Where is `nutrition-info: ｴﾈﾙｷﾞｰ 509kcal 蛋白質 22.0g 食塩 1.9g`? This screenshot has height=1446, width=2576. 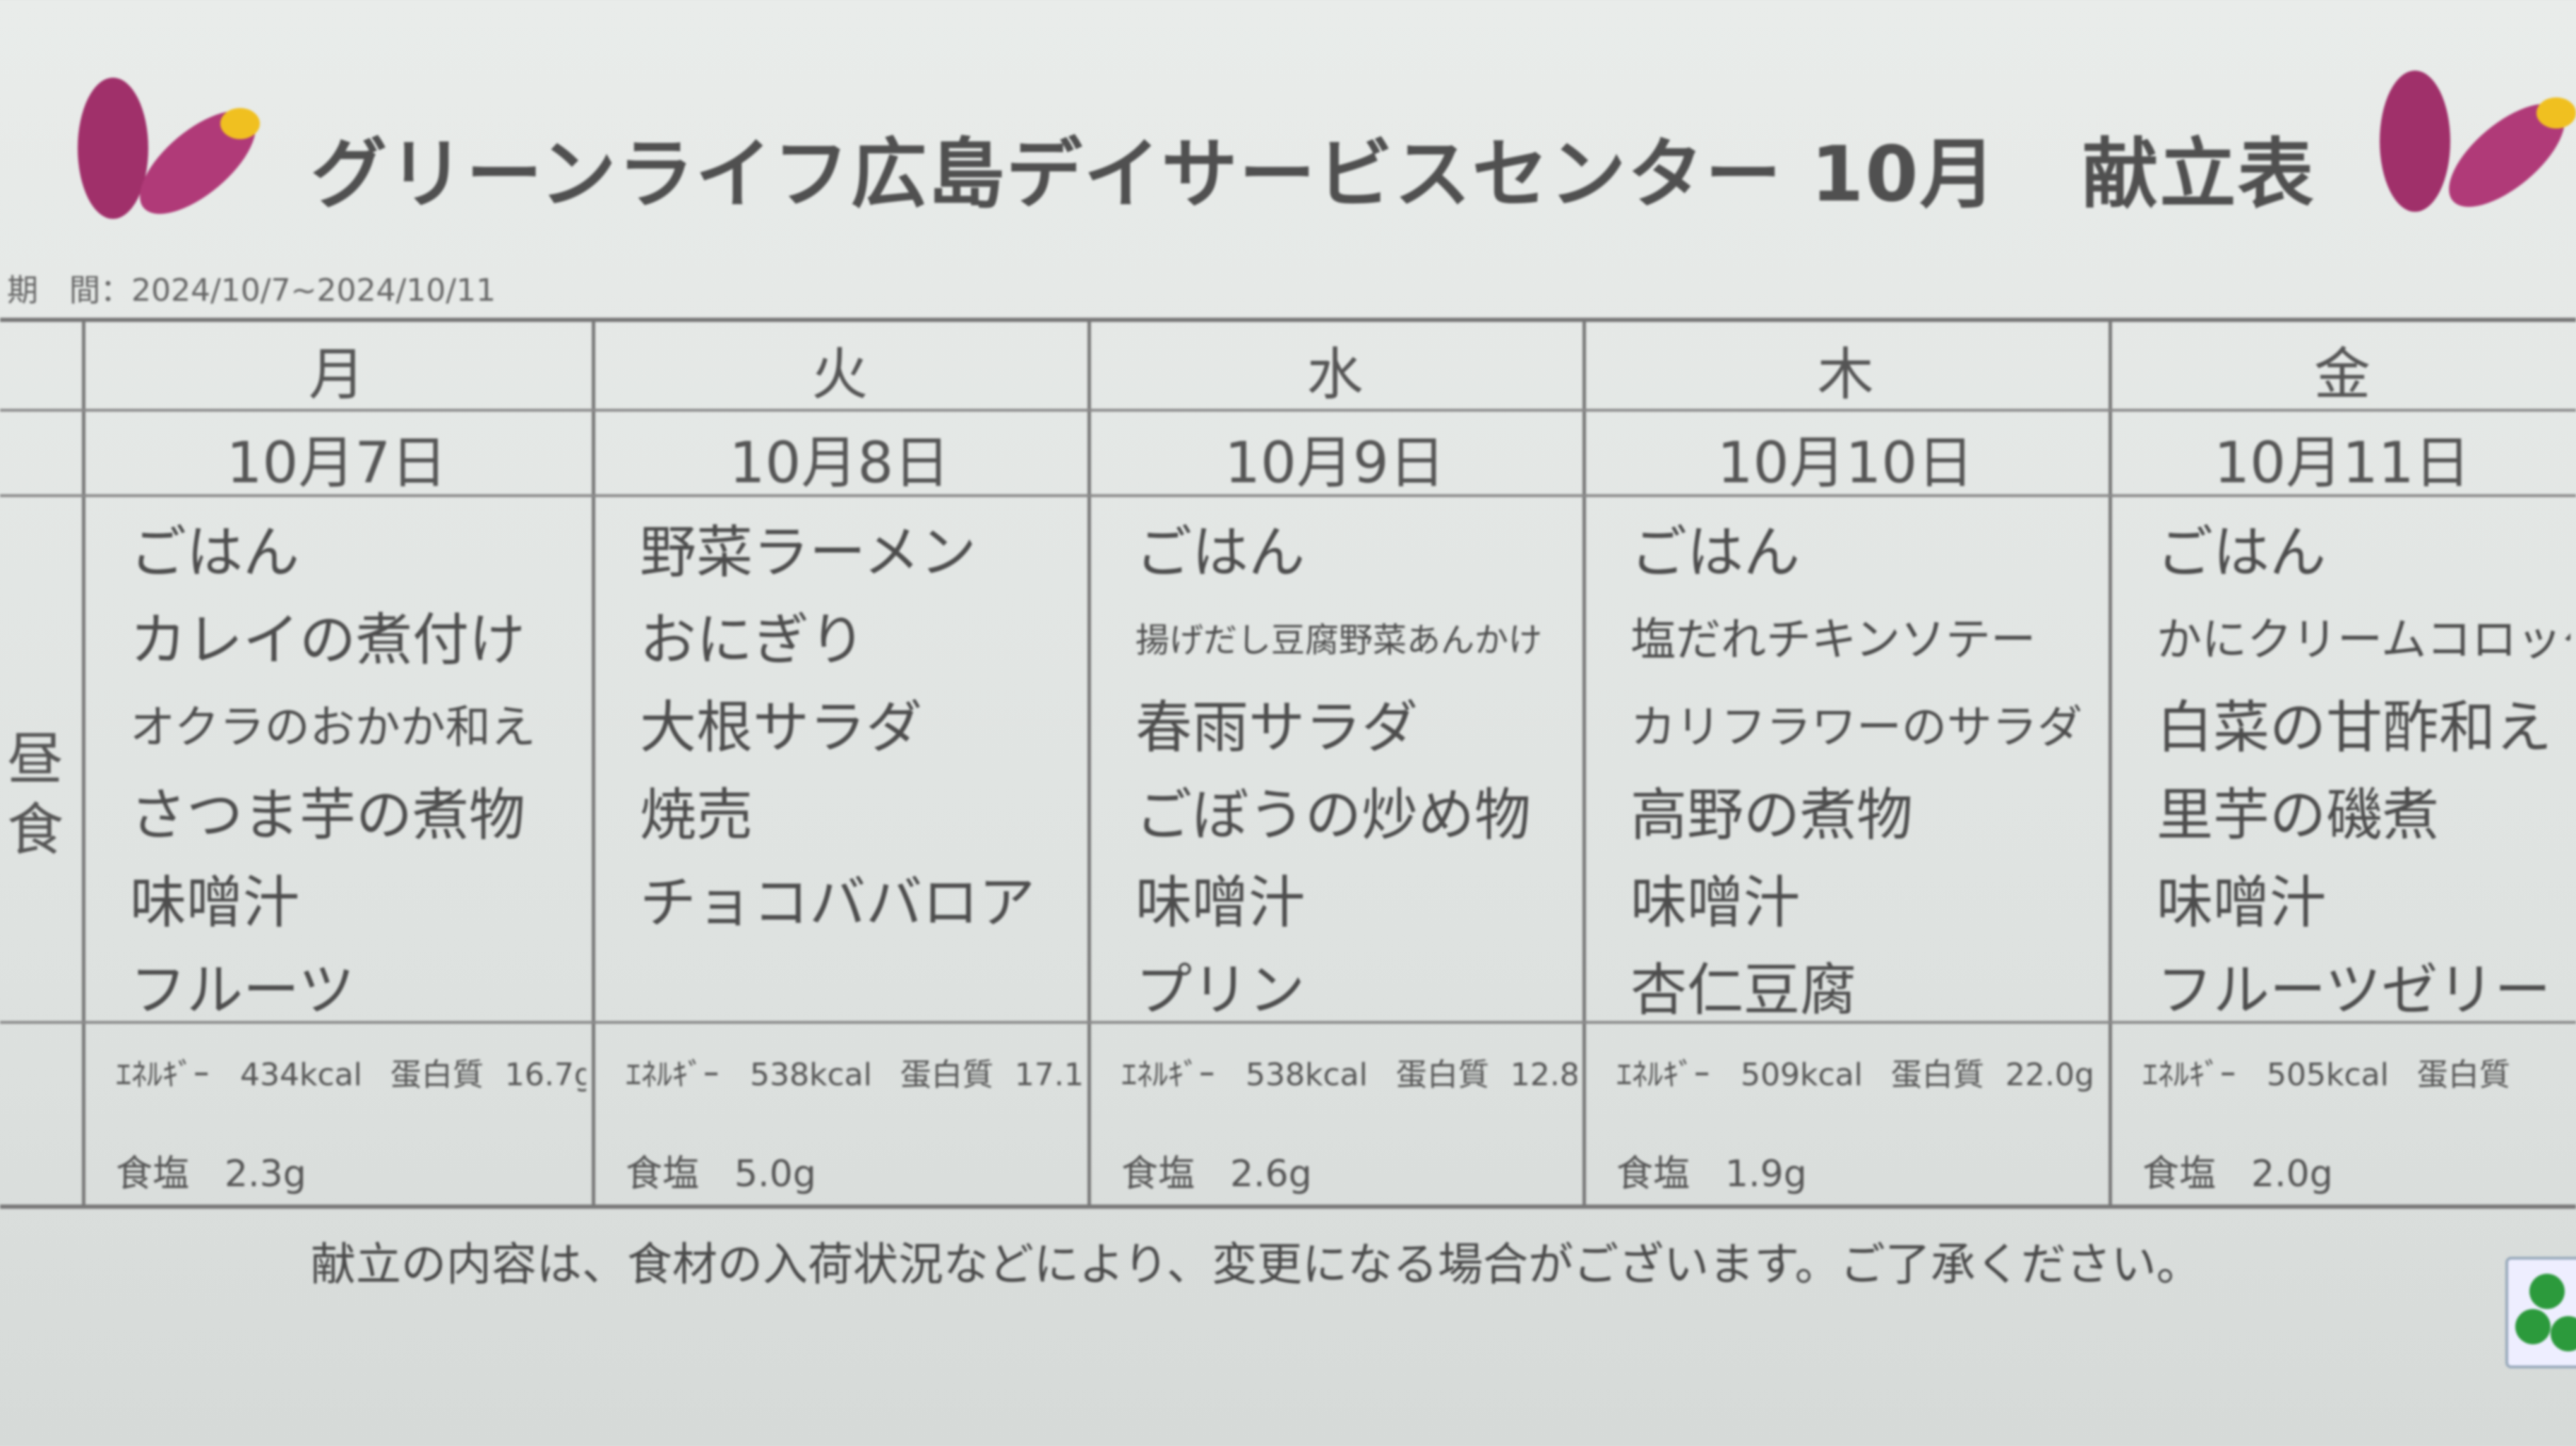 nutrition-info: ｴﾈﾙｷﾞｰ 509kcal 蛋白質 22.0g 食塩 1.9g is located at coordinates (1859, 1123).